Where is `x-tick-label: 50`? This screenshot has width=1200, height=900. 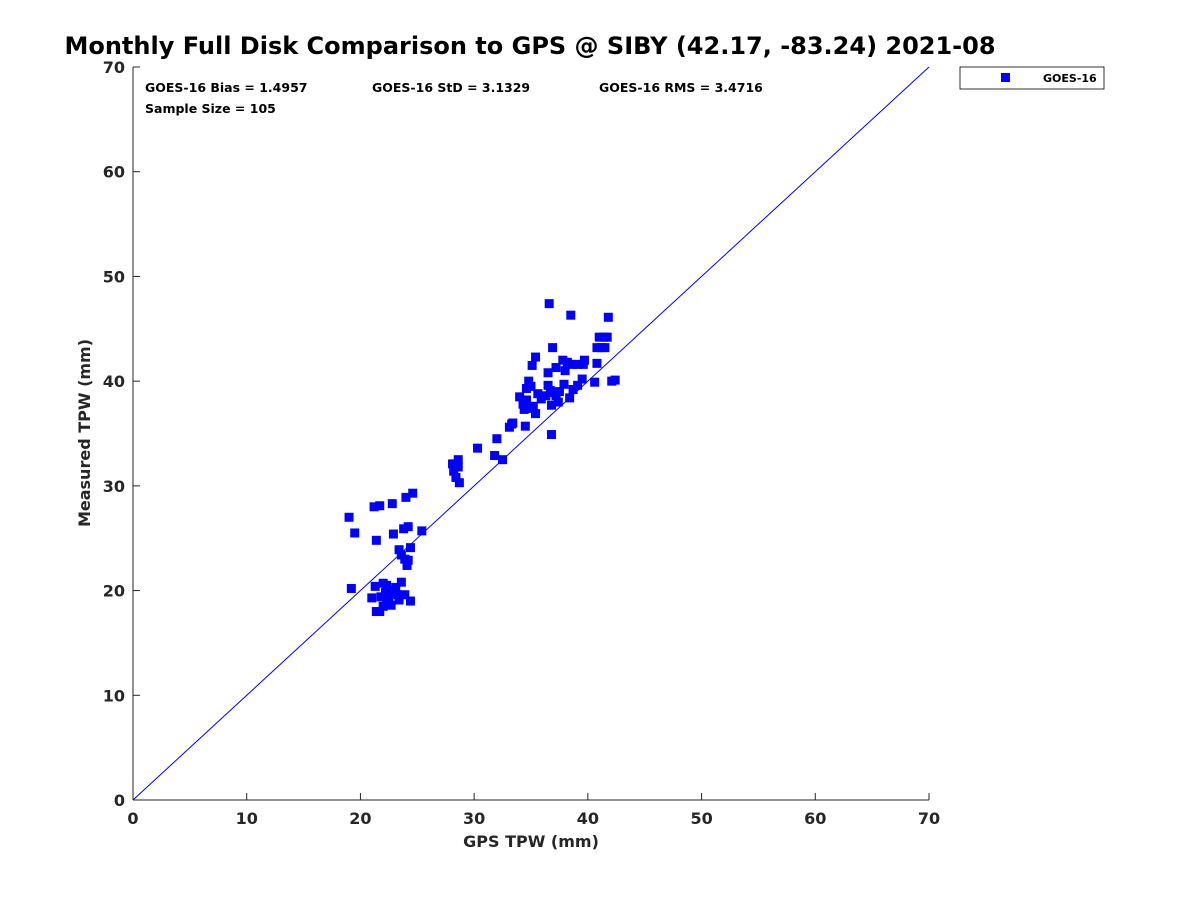
x-tick-label: 50 is located at coordinates (701, 818).